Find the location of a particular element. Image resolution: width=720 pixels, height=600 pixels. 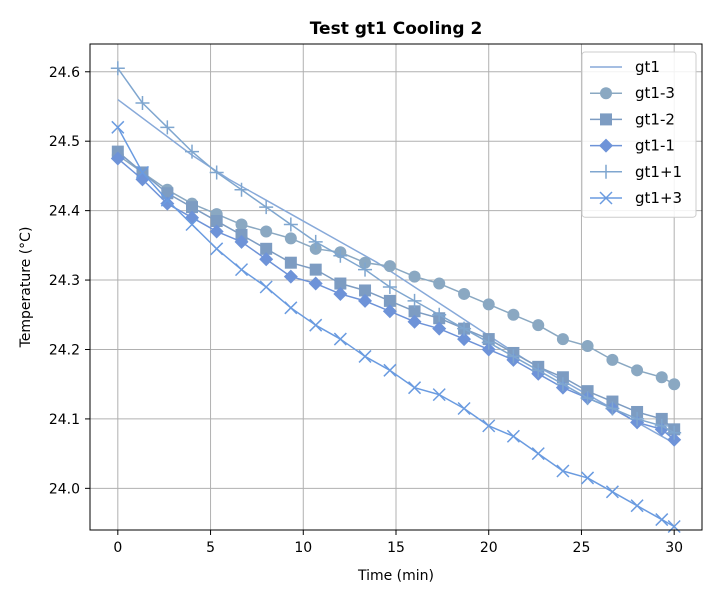

legend-item: gt1-1 is located at coordinates (632, 146).